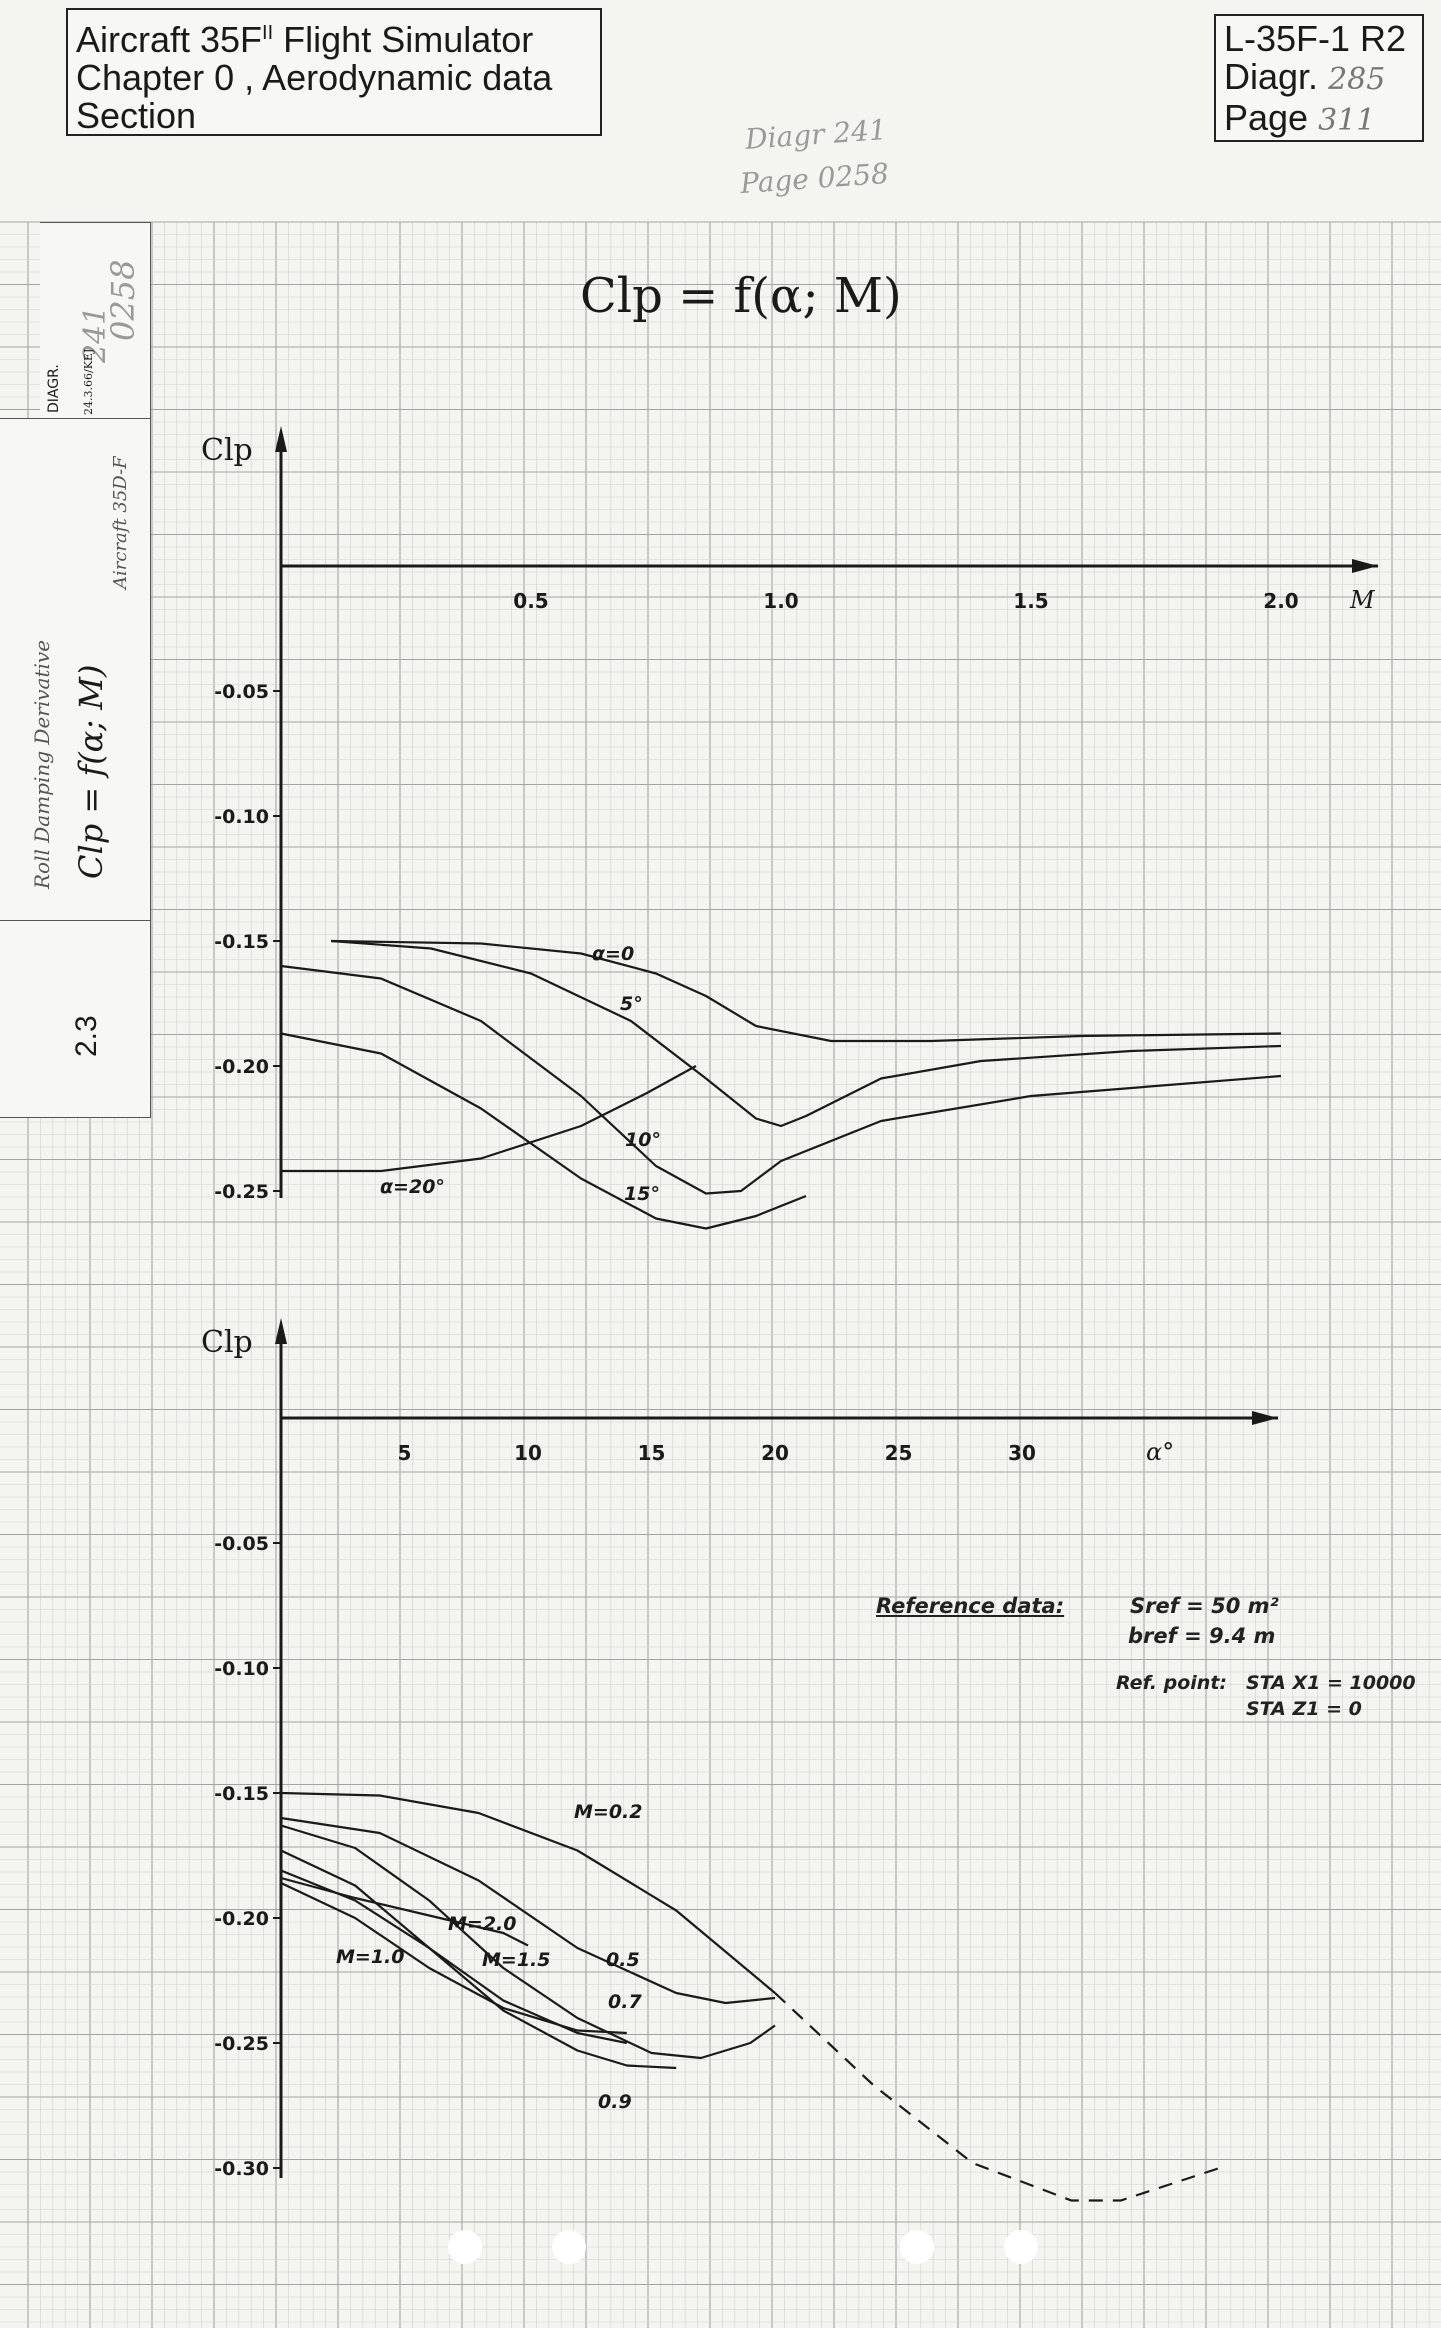 The height and width of the screenshot is (2328, 1441). I want to click on reference-sref: Sref = 50 m², so click(1204, 1606).